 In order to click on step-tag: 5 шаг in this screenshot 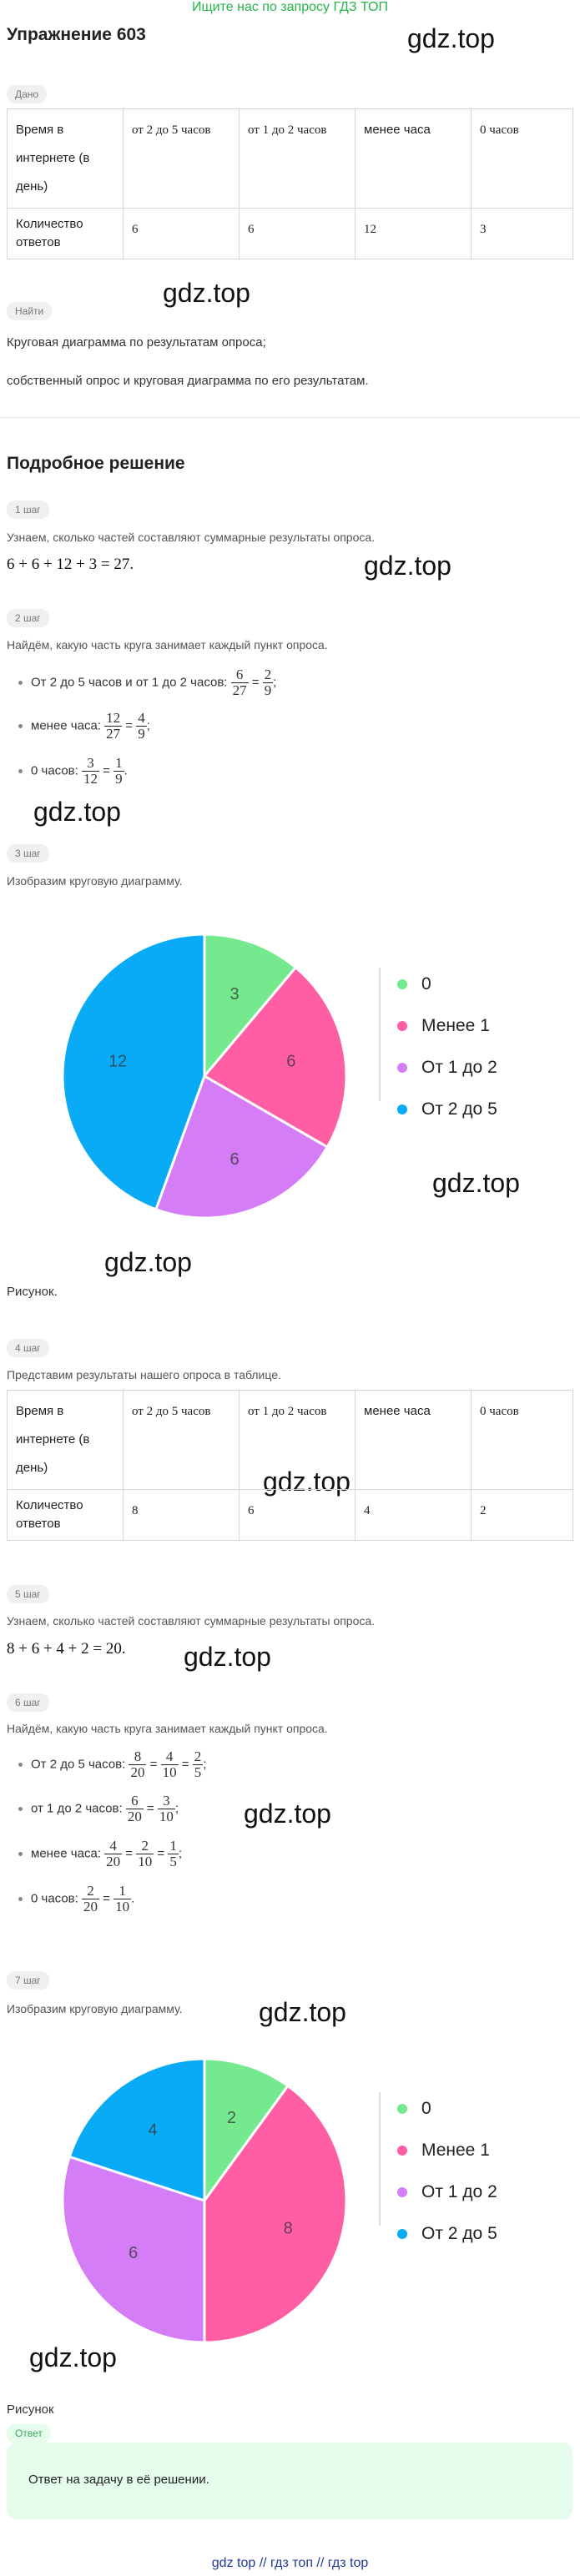, I will do `click(28, 1594)`.